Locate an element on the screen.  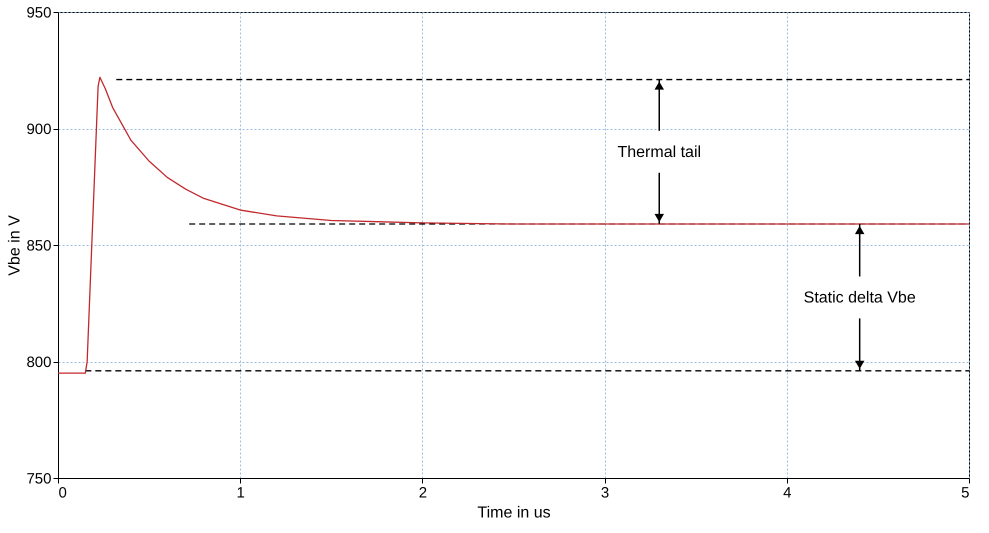
x-tick-label: 2 is located at coordinates (423, 493).